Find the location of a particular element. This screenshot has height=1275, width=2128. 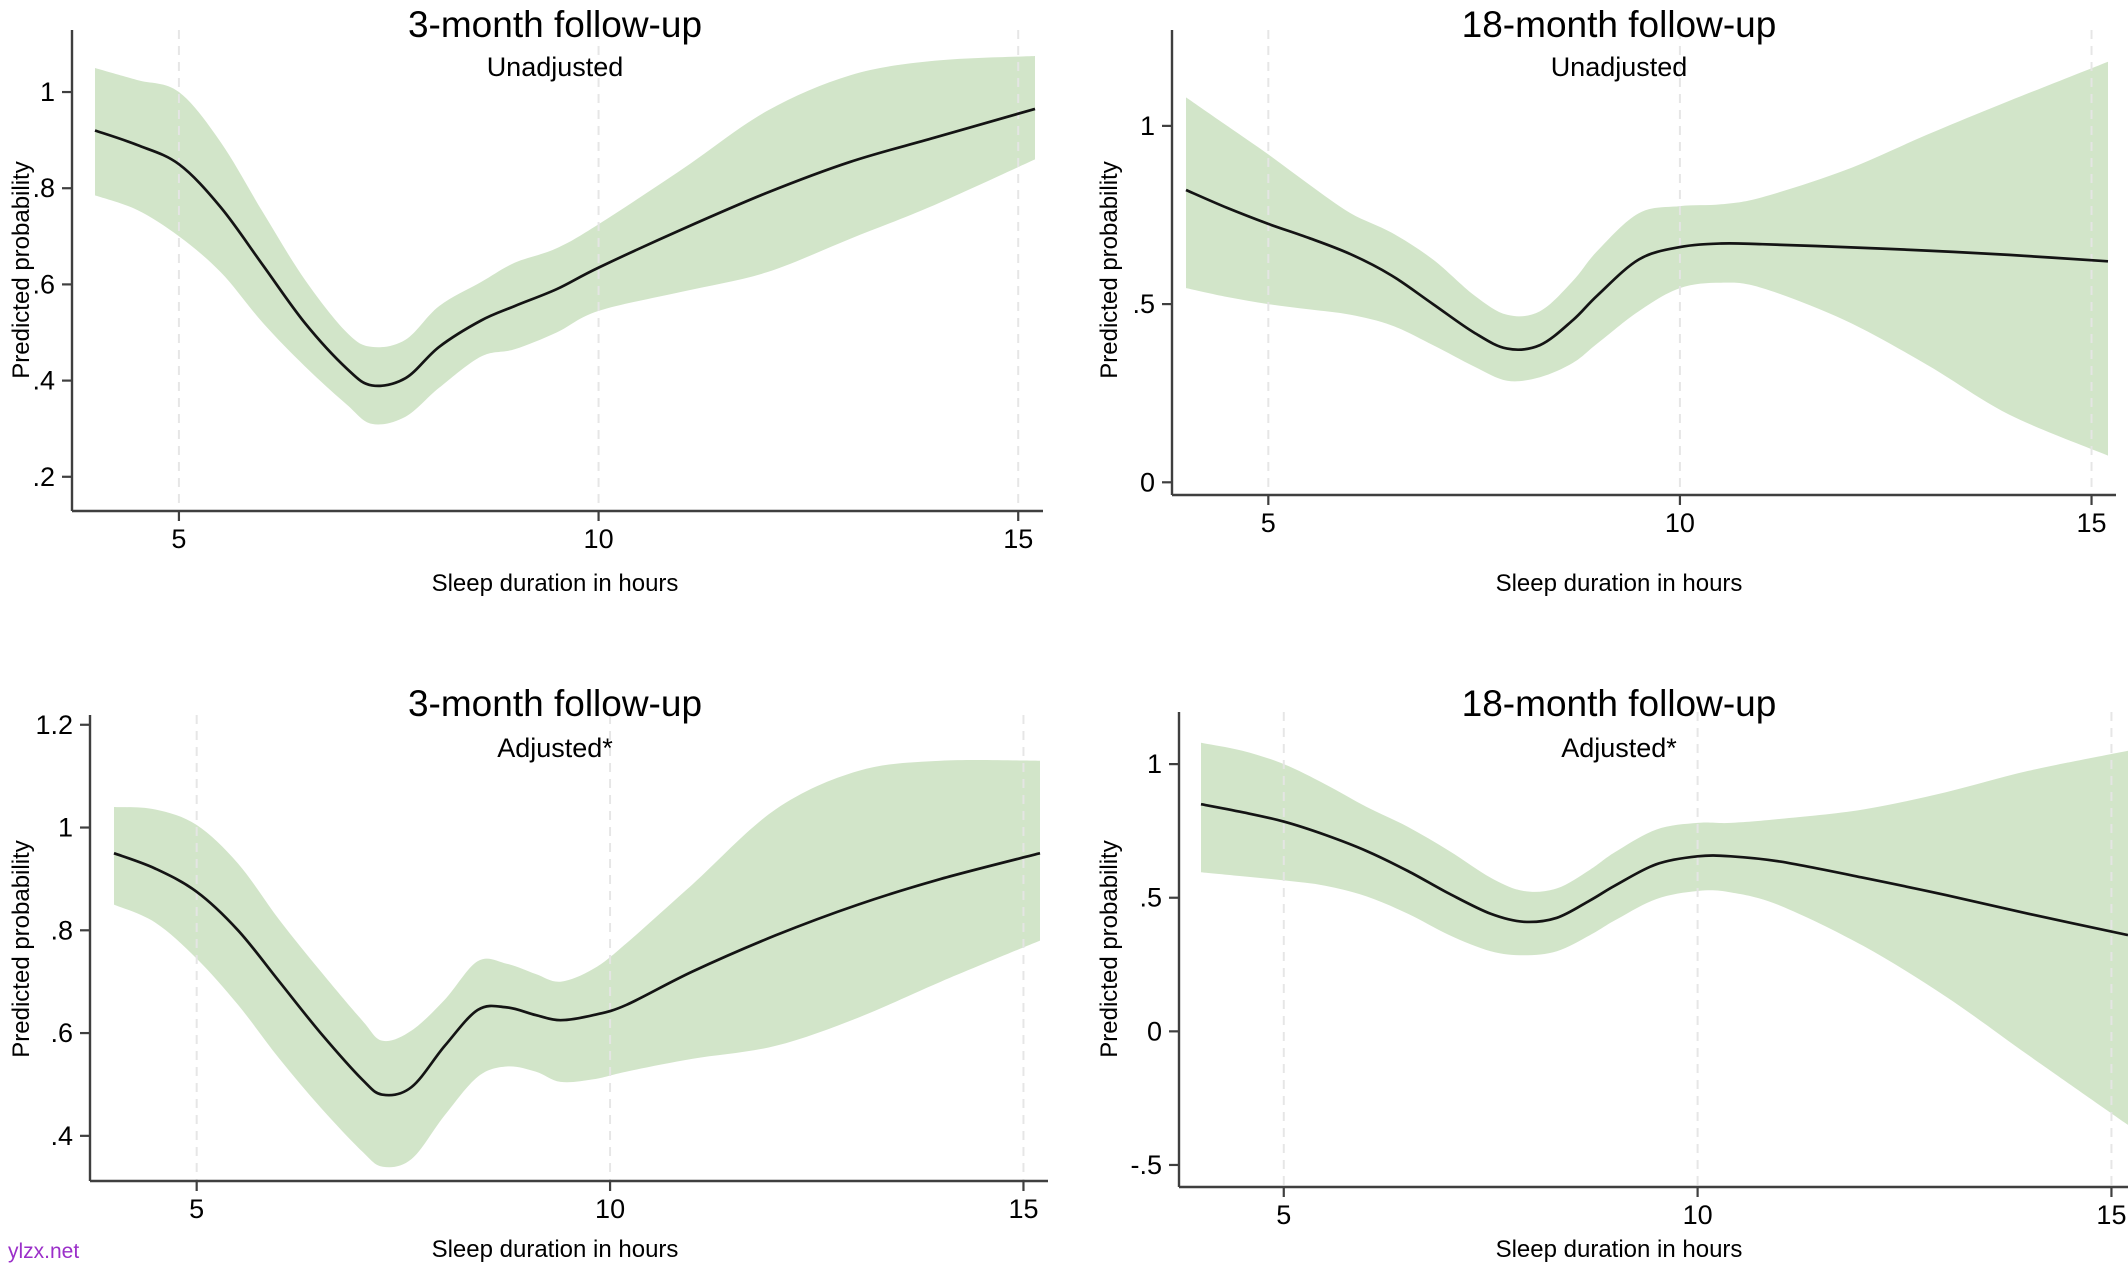

y-tick-label--.5: -.5 is located at coordinates (1146, 1165).